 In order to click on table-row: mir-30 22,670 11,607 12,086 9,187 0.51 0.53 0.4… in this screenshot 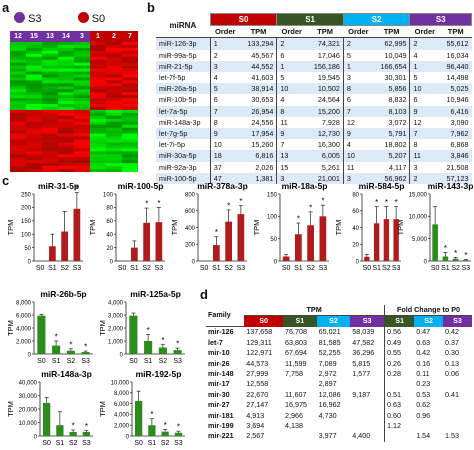, I will do `click(339, 395)`.